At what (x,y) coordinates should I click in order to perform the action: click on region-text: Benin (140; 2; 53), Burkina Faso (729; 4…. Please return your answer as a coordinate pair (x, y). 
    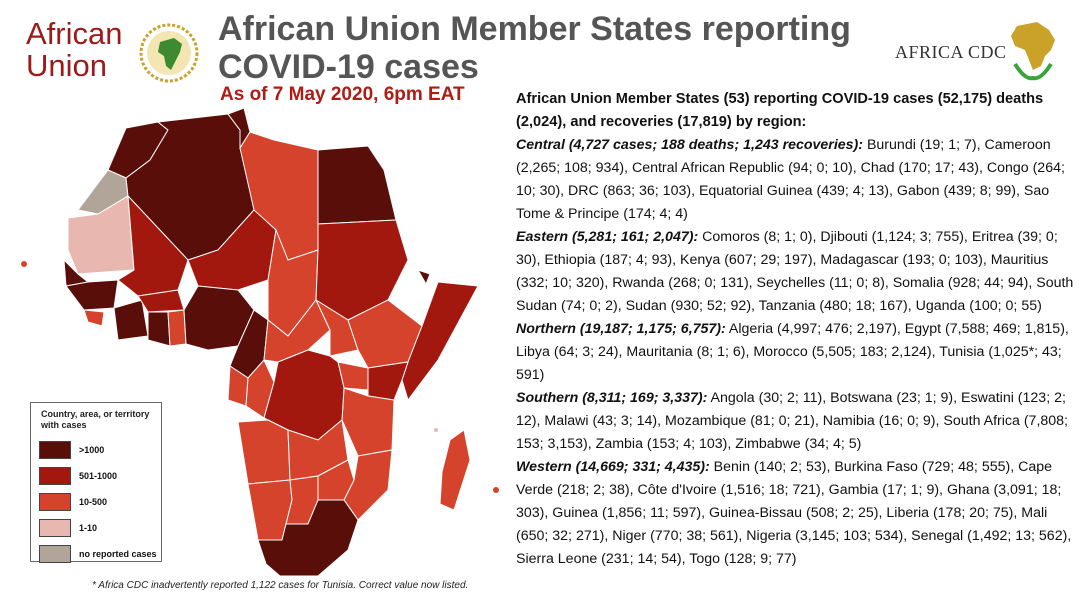
    Looking at the image, I should click on (794, 513).